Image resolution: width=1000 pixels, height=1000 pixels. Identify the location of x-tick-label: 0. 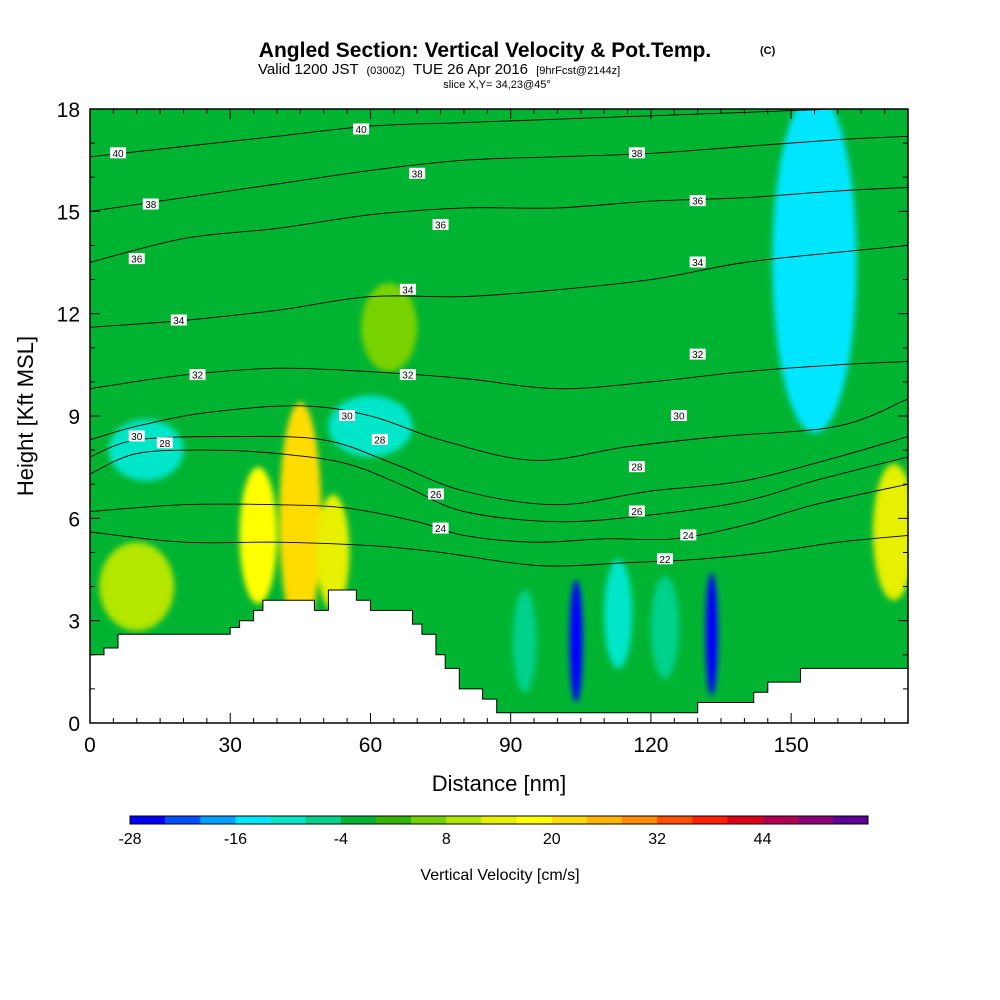
(90, 745).